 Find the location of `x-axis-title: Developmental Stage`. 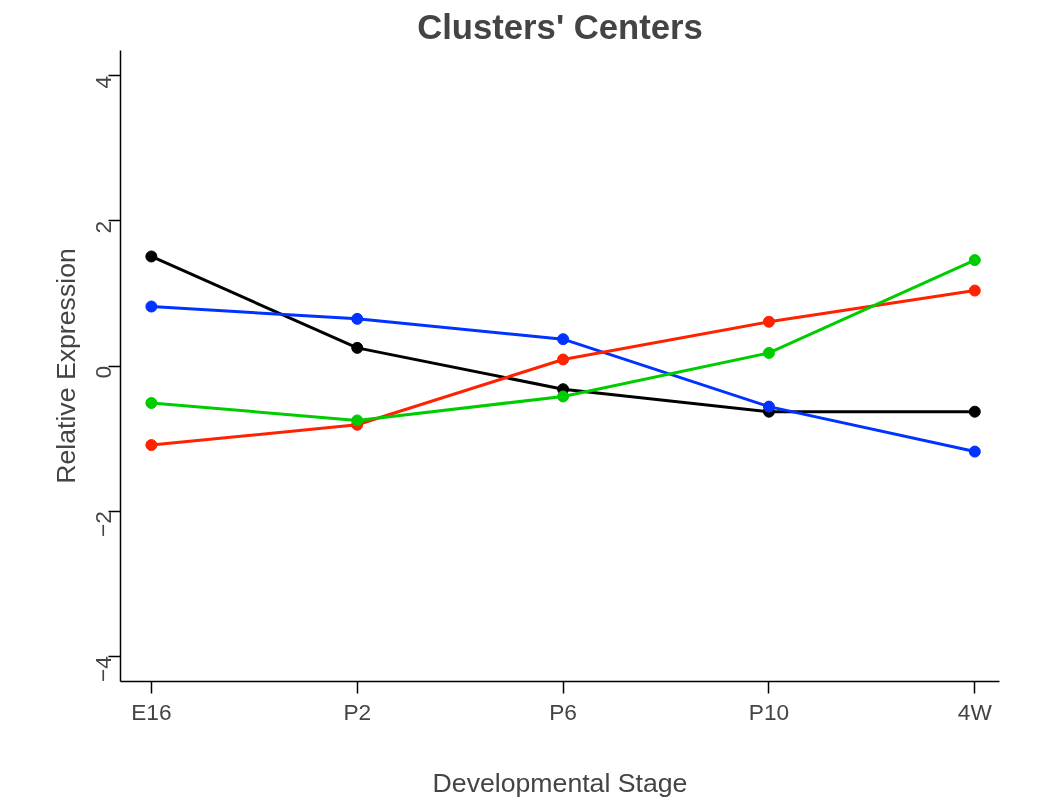

x-axis-title: Developmental Stage is located at coordinates (560, 782).